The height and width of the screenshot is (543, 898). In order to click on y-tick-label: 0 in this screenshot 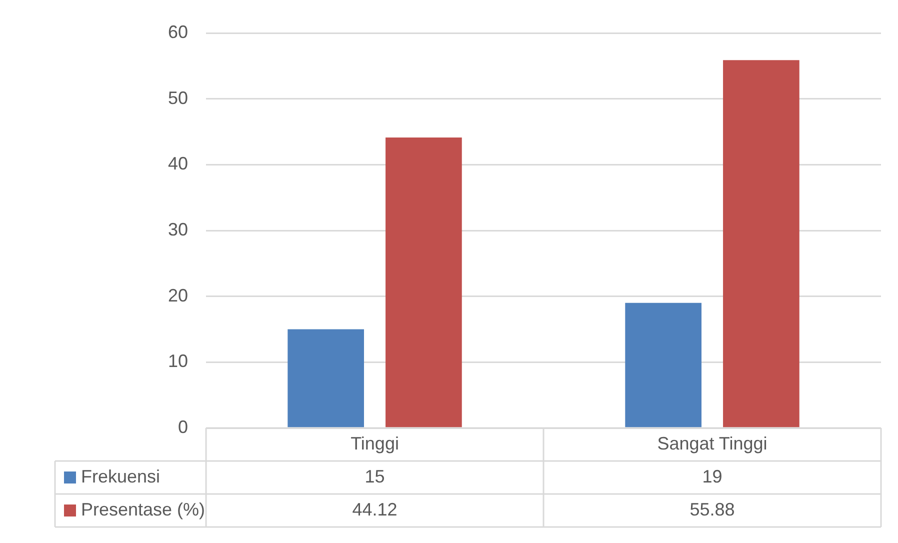, I will do `click(183, 426)`.